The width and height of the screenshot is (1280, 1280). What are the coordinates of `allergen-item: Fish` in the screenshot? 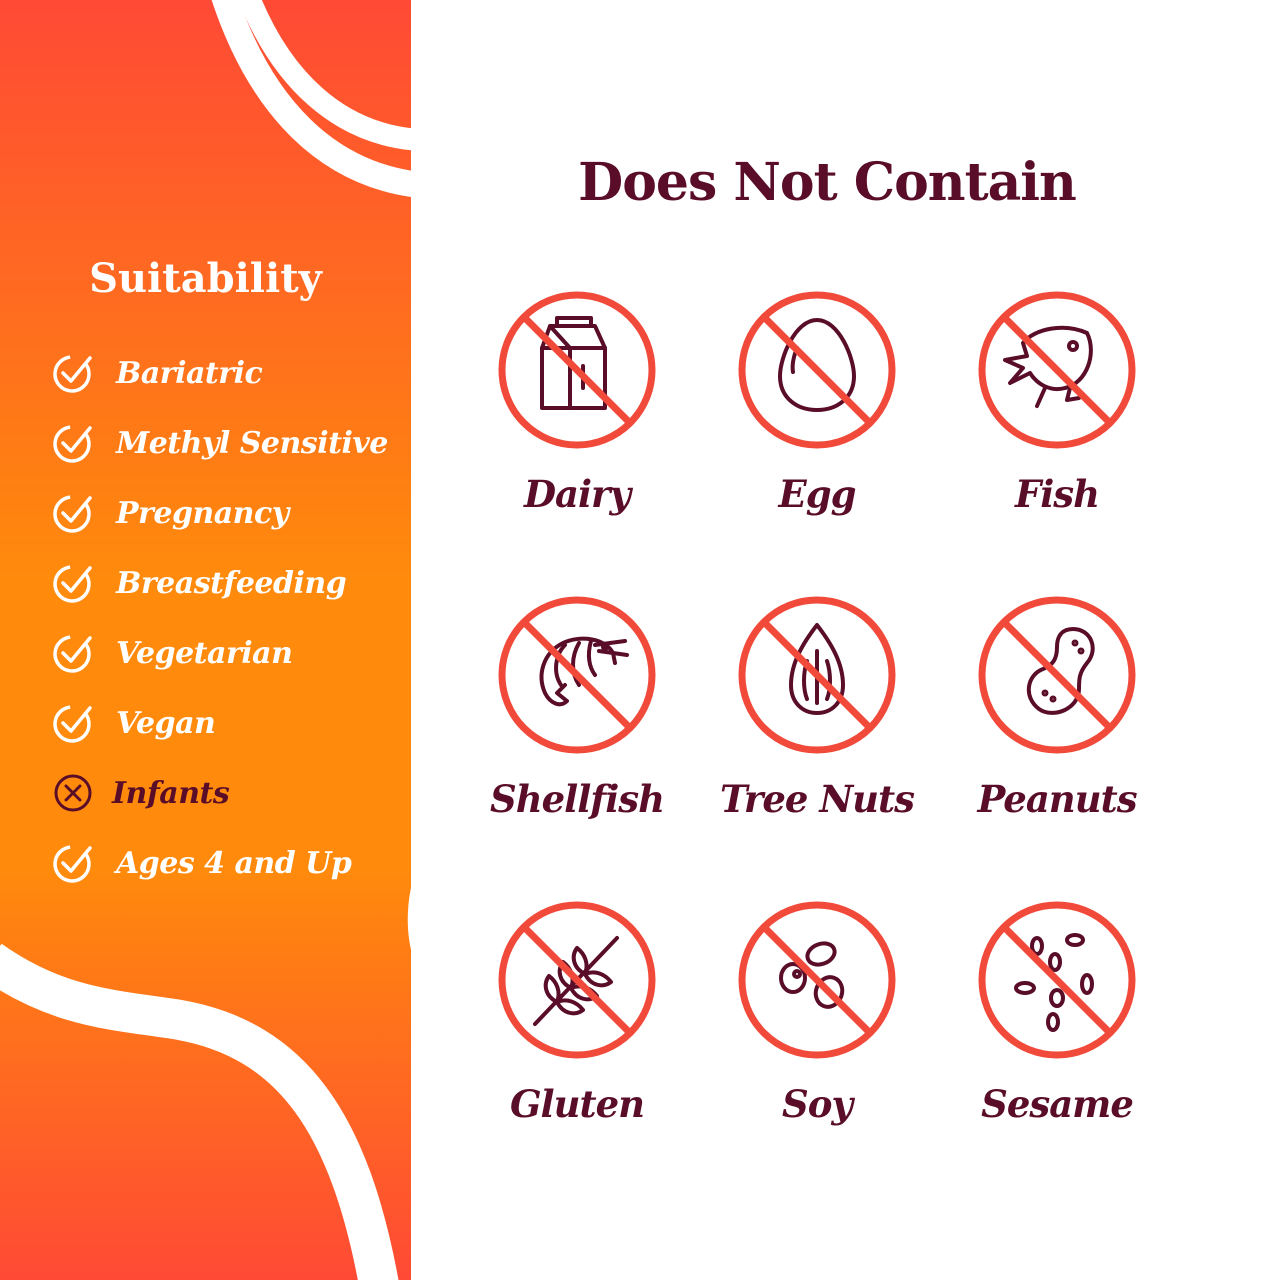 It's located at (1057, 402).